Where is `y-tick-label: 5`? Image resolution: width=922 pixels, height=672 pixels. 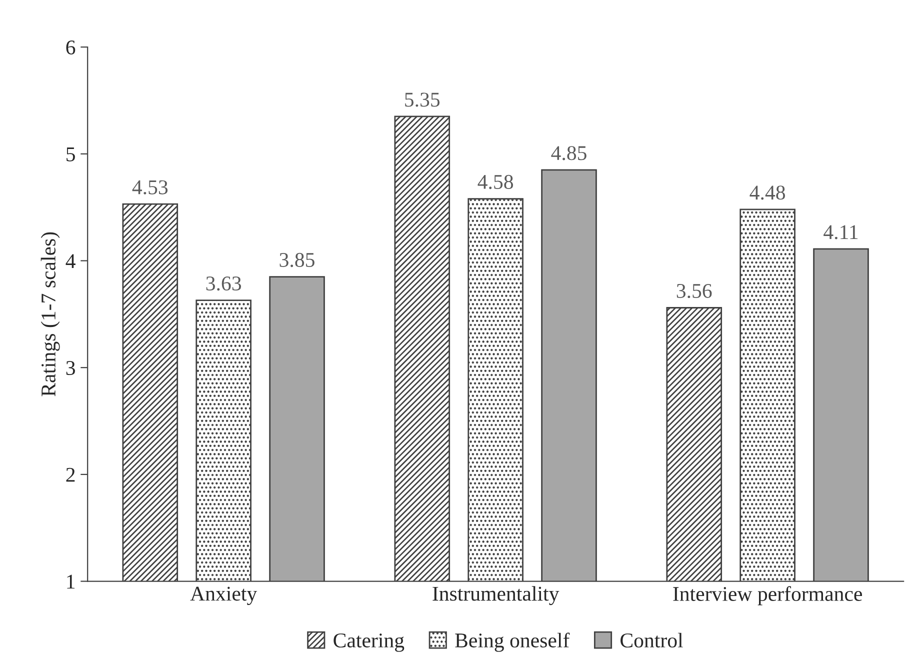 y-tick-label: 5 is located at coordinates (70, 154).